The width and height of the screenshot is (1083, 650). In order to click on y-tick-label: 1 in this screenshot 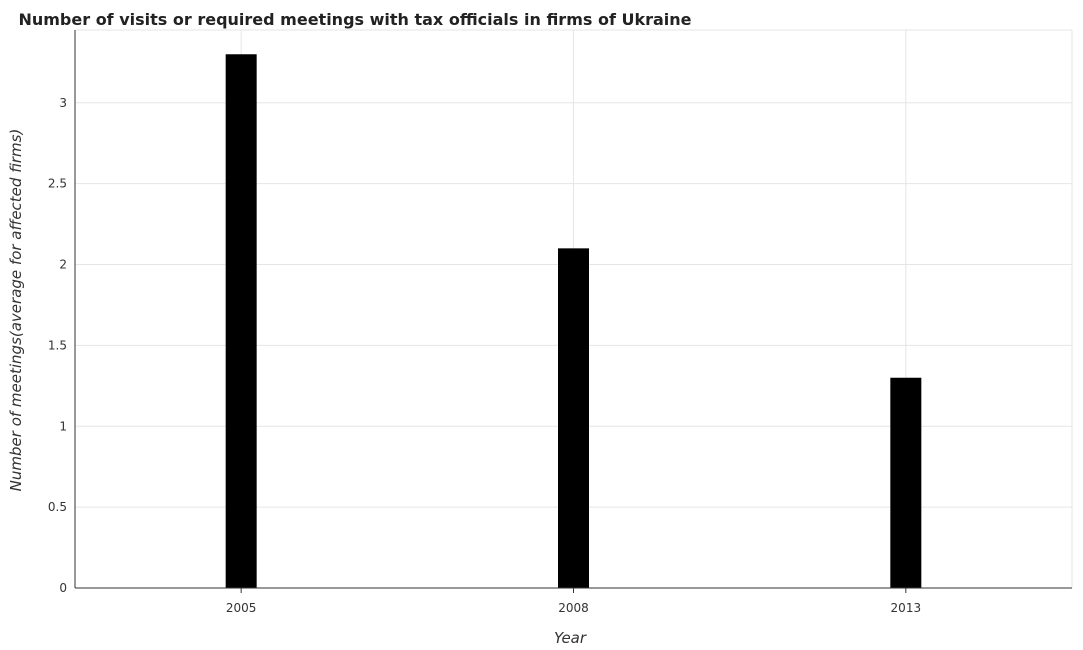, I will do `click(63, 426)`.